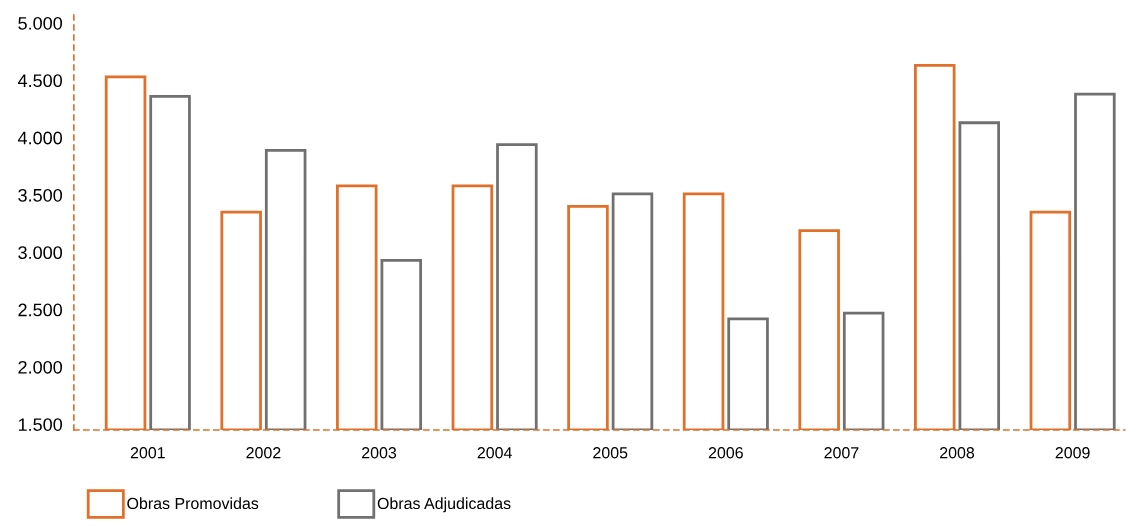  What do you see at coordinates (40, 367) in the screenshot?
I see `y-tick-label: 2.000` at bounding box center [40, 367].